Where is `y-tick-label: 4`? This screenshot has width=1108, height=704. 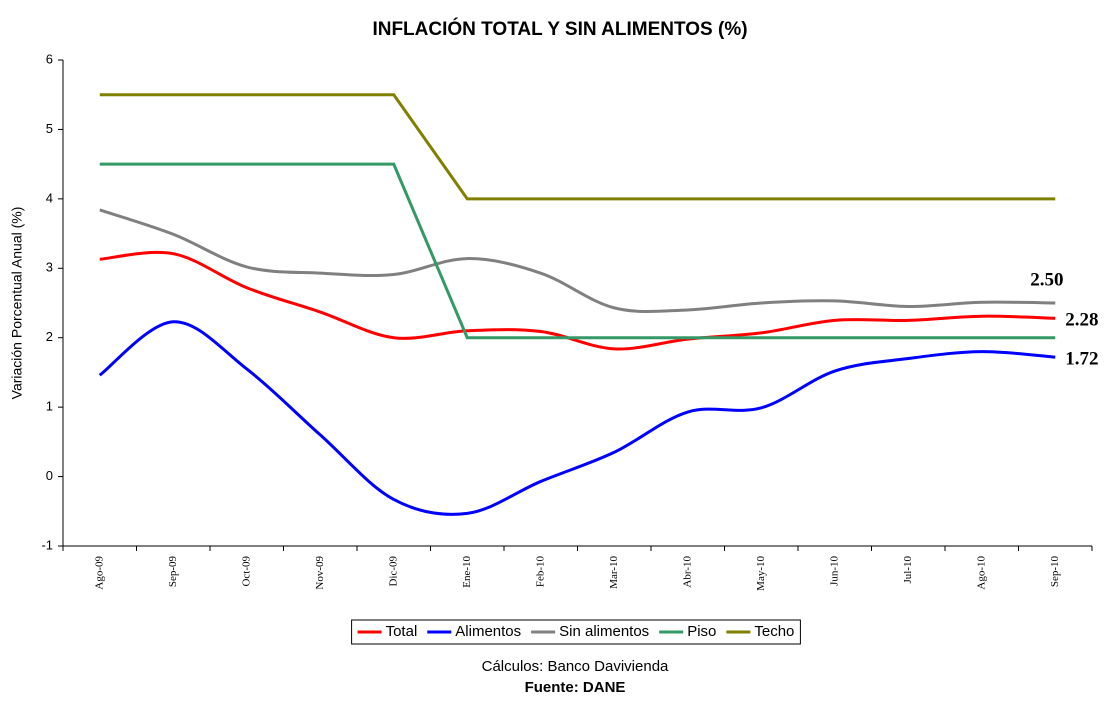 y-tick-label: 4 is located at coordinates (49, 197).